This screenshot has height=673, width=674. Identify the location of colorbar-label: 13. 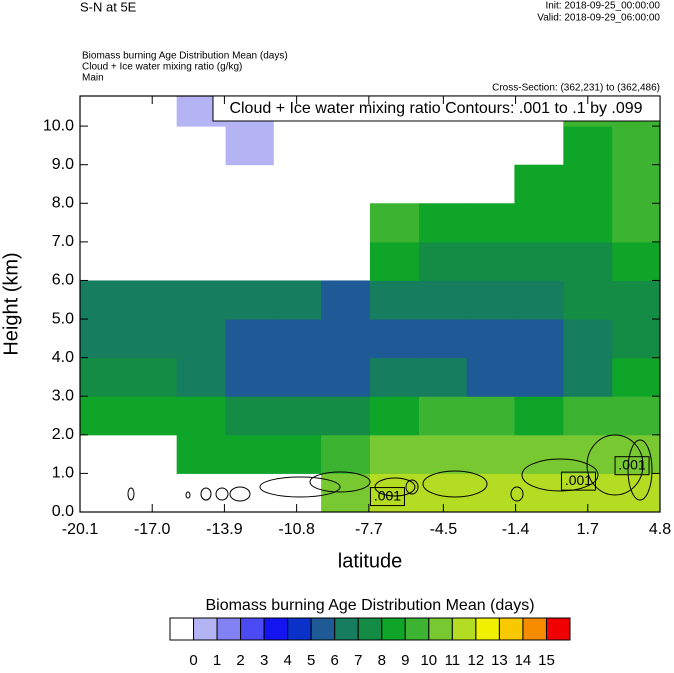
(499, 660).